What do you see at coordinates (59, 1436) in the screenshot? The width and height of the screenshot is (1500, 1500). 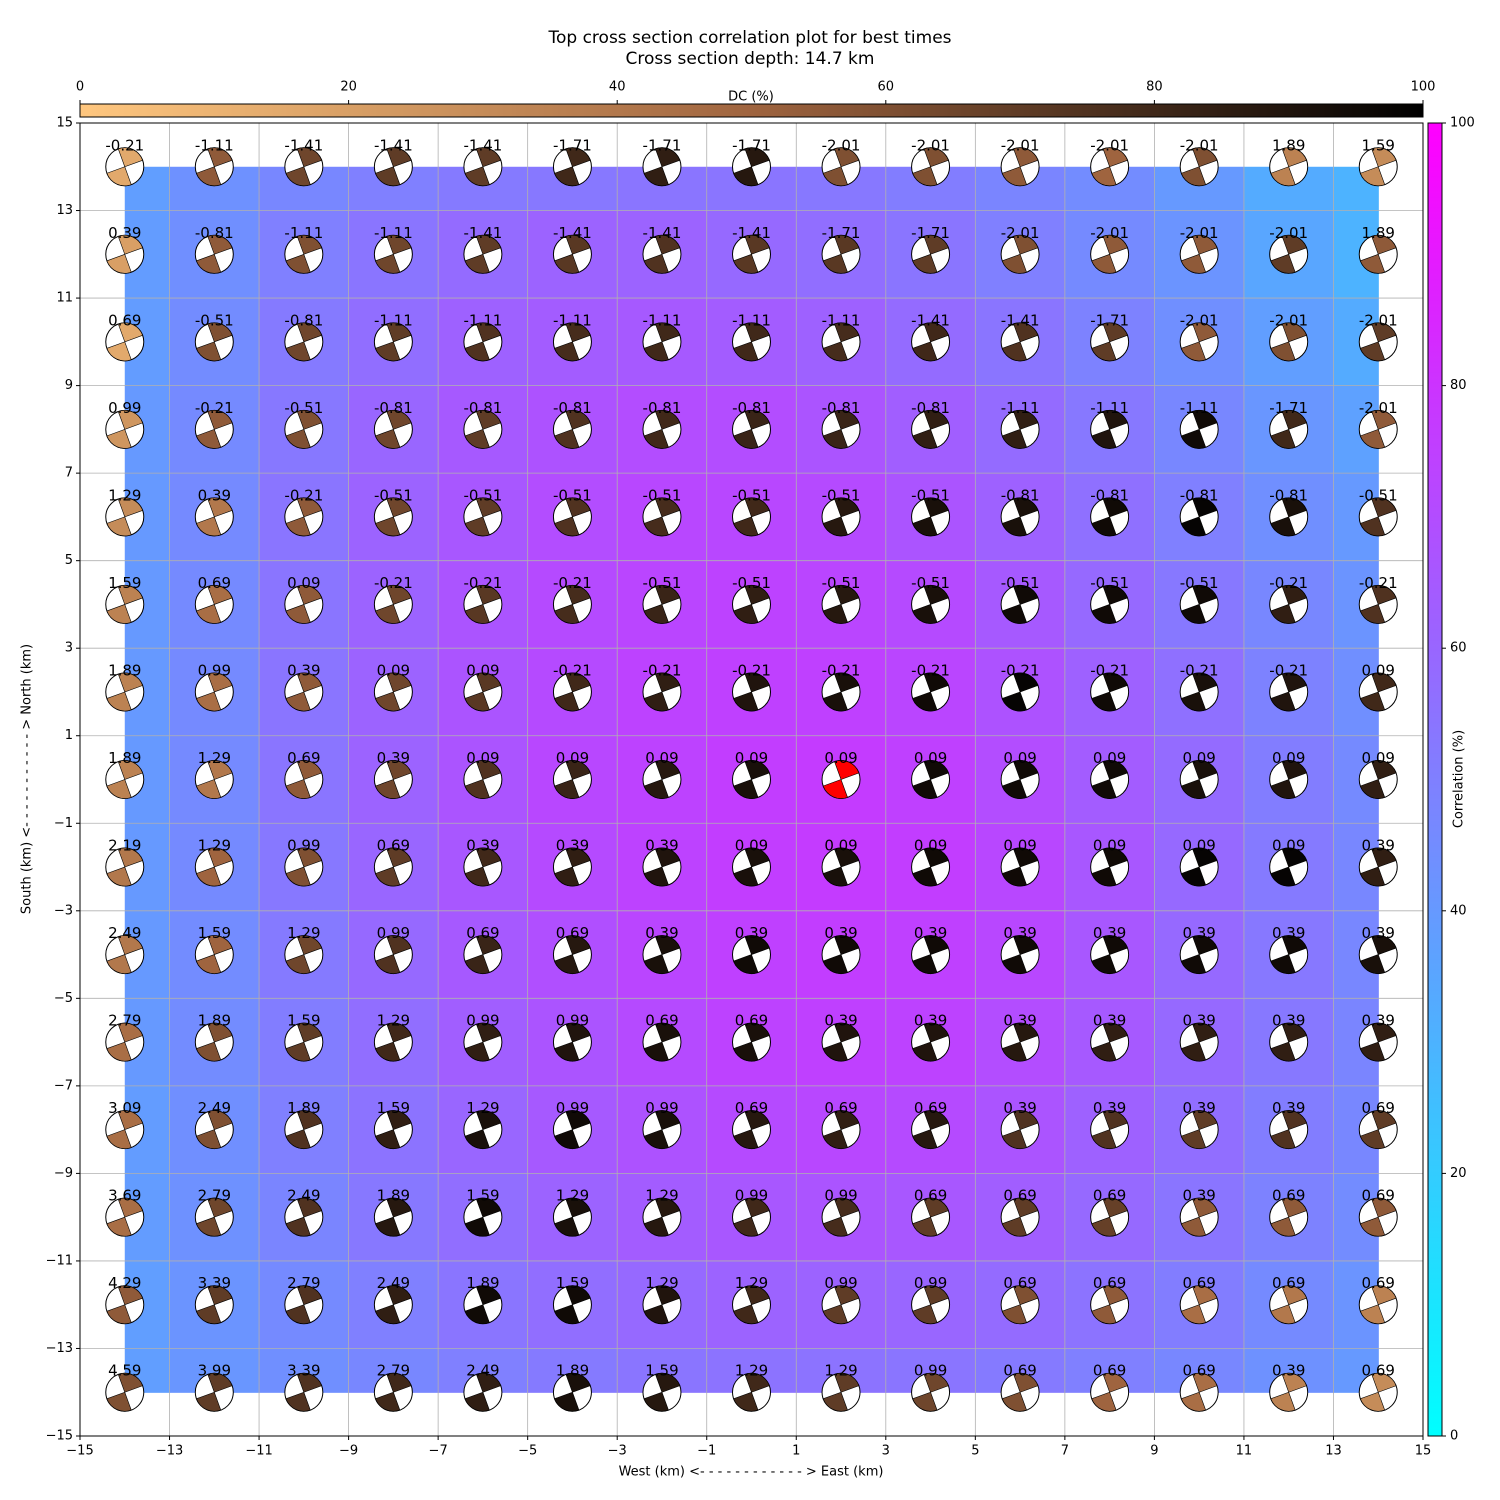 I see `y-tick-label: −15` at bounding box center [59, 1436].